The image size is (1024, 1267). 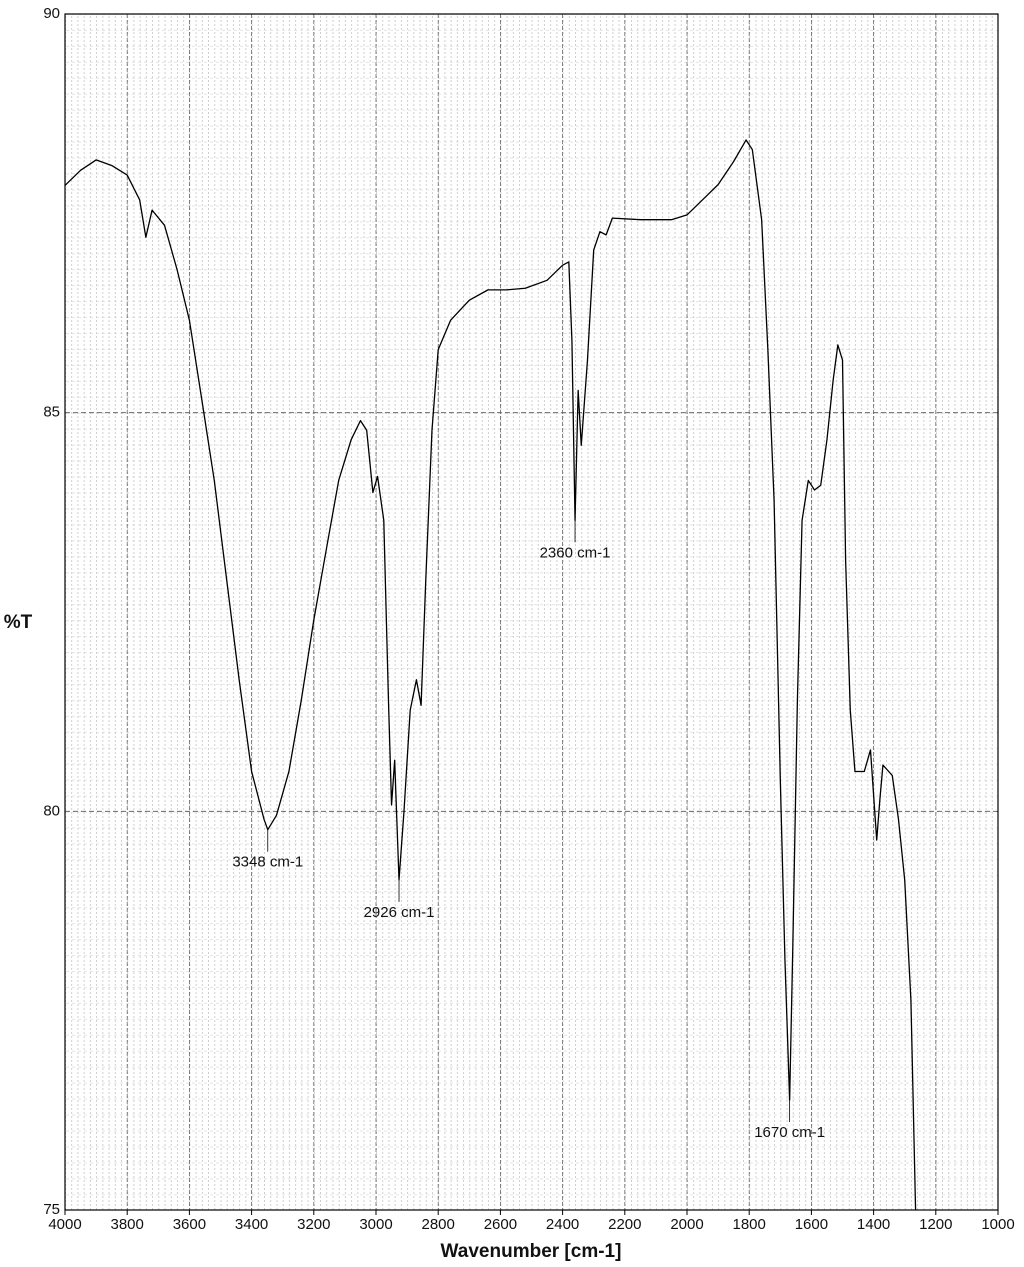 I want to click on x-tick-label: 3800, so click(x=127, y=1224).